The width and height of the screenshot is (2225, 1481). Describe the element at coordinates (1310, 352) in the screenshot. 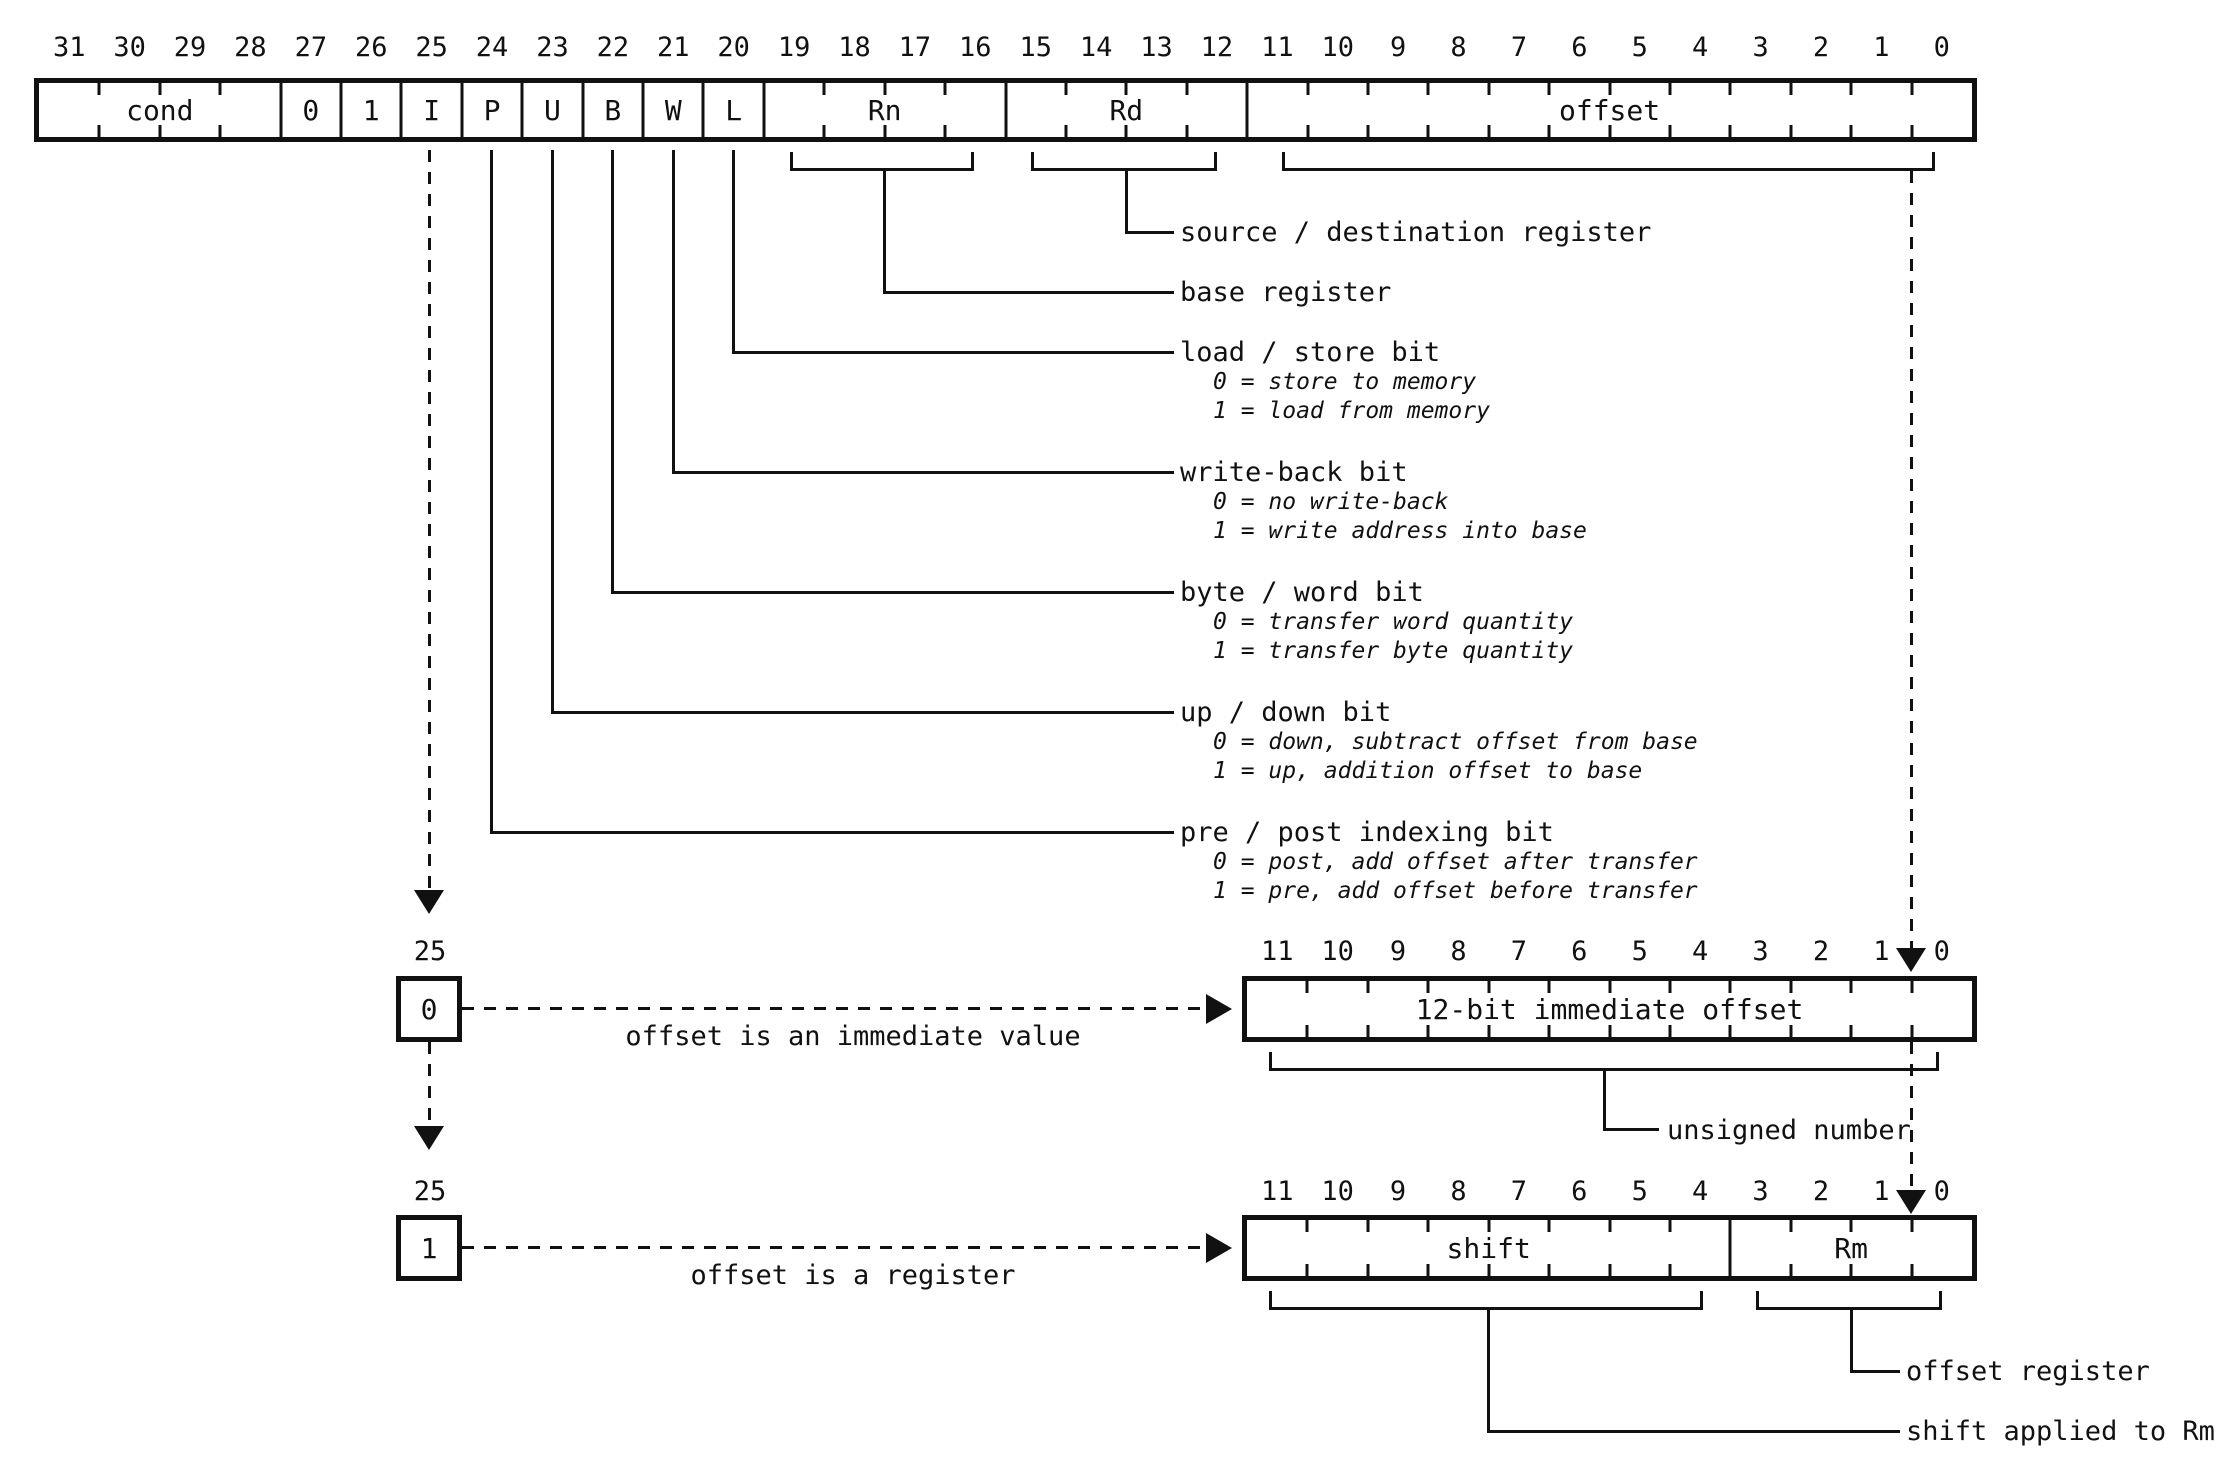

I see `annotation-load-store: load / store bit` at that location.